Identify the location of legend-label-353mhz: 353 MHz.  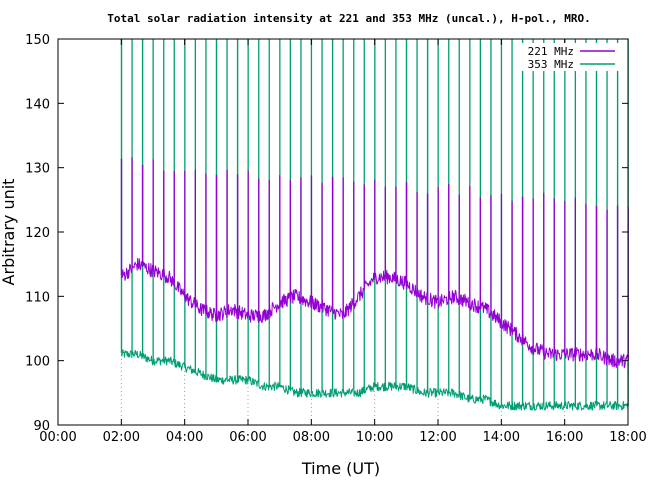
(551, 64).